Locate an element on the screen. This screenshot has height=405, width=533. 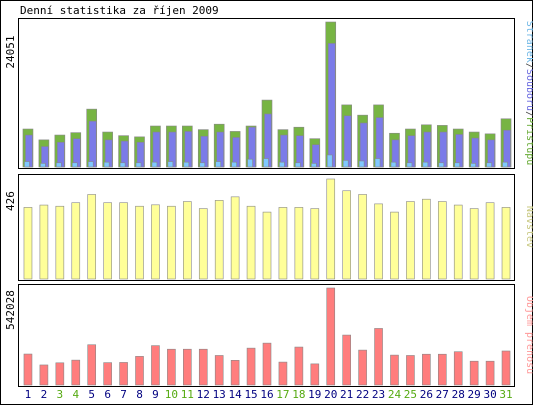
x-label-day-10: 10 is located at coordinates (171, 394).